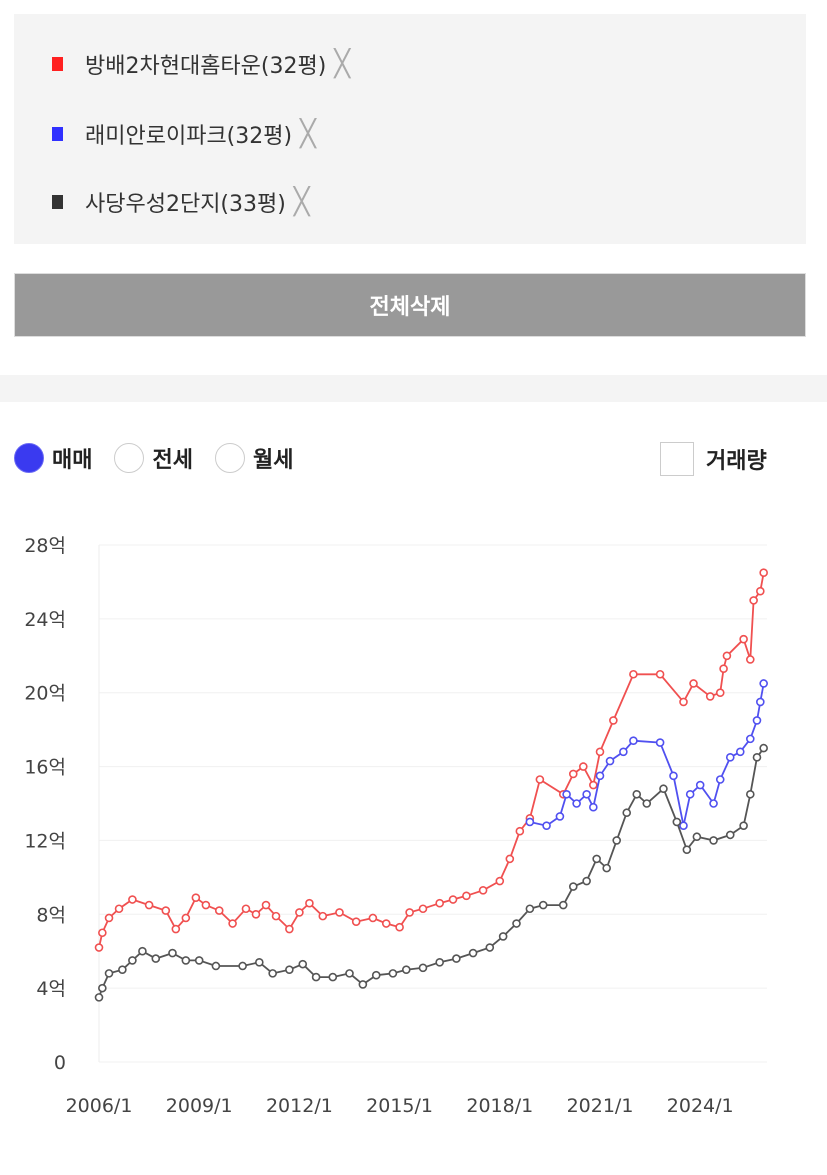 This screenshot has width=827, height=1175. I want to click on radio-monthly-rent, so click(229, 458).